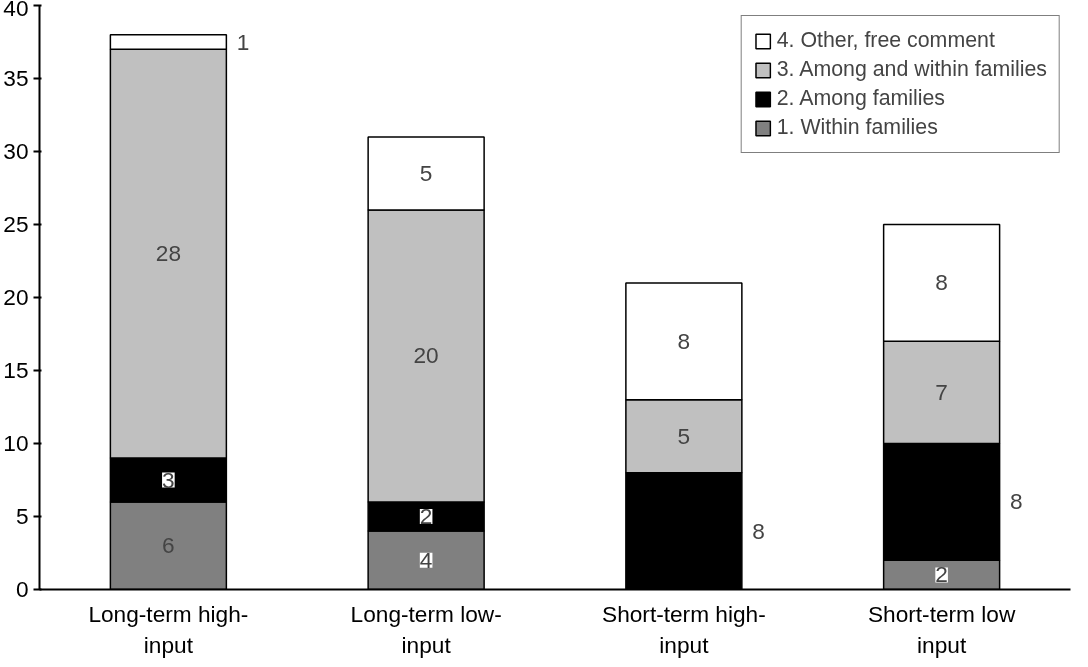 This screenshot has width=1088, height=667. I want to click on y-tick-label: 0, so click(22, 589).